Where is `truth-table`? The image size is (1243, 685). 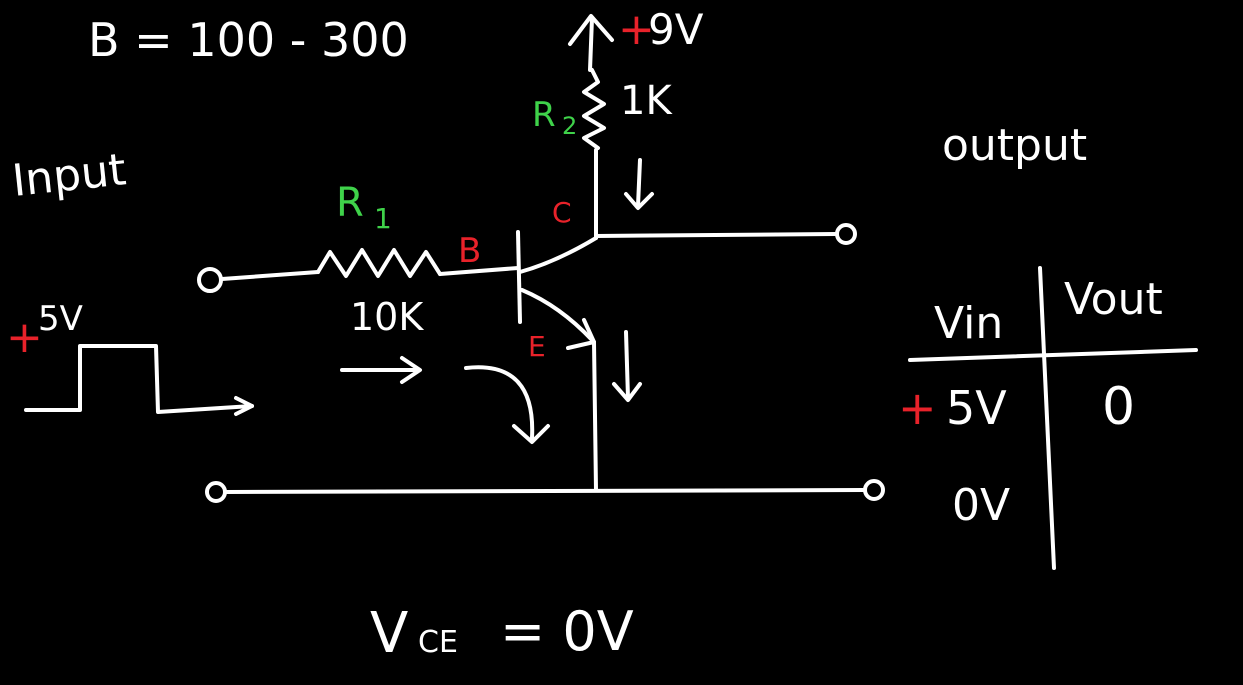
truth-table is located at coordinates (1053, 418).